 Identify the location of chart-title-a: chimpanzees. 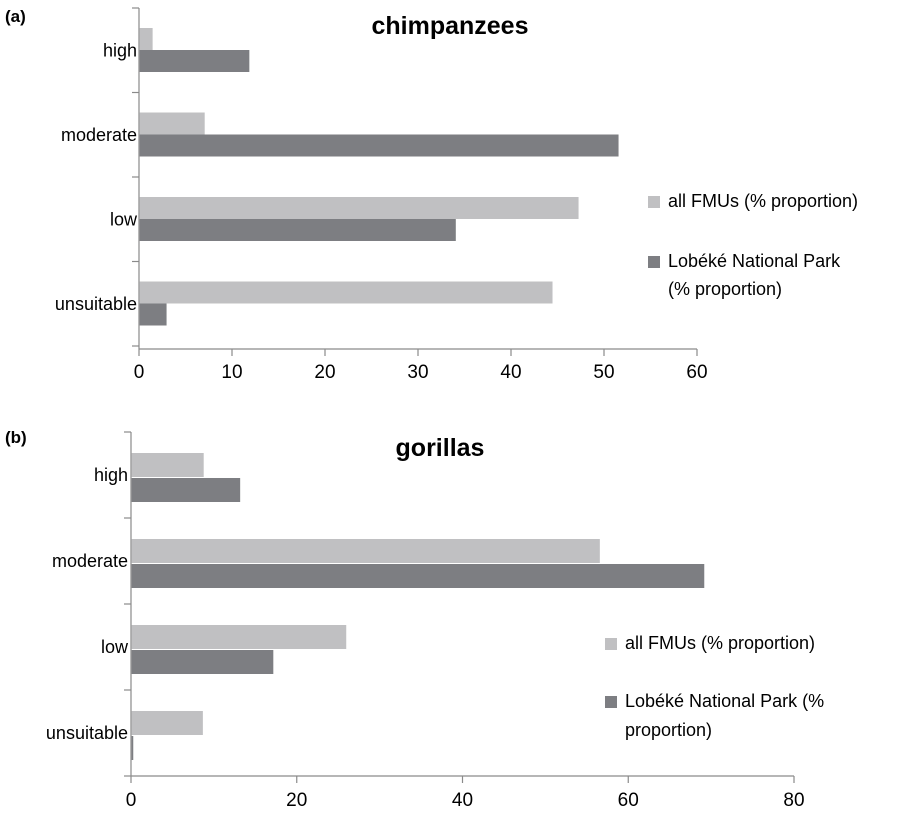
(449, 26).